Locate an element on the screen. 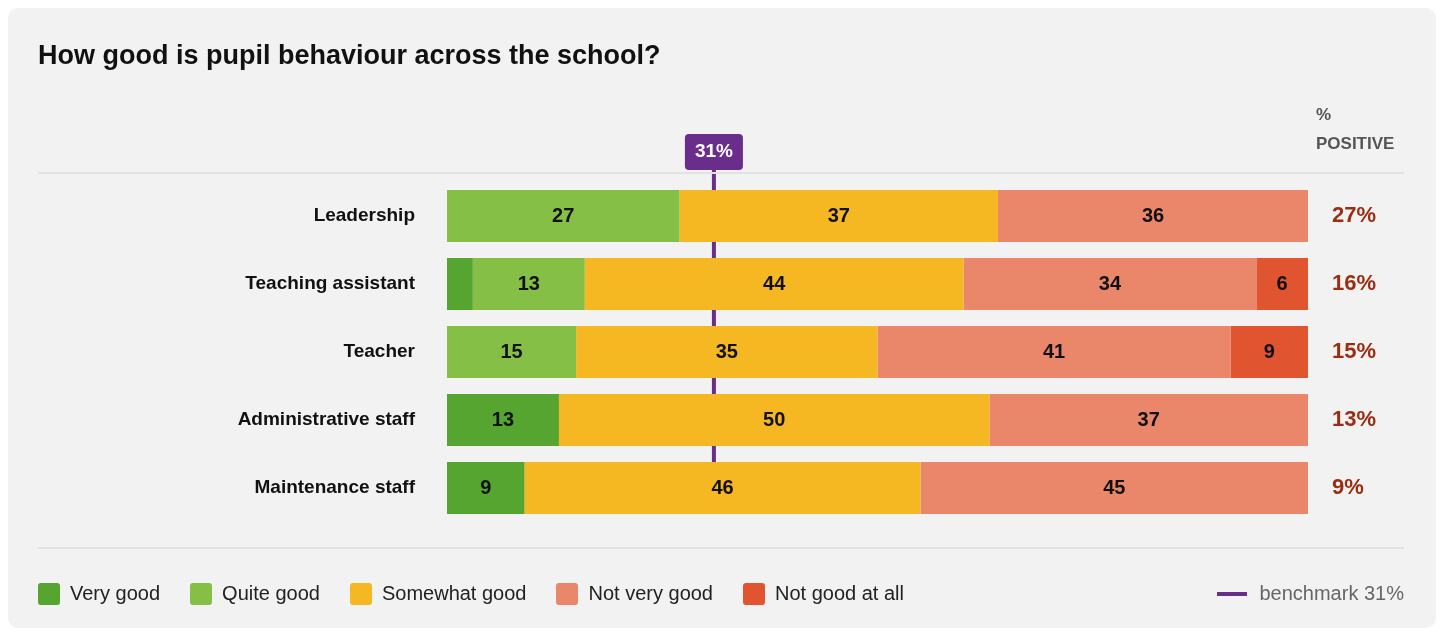 This screenshot has width=1441, height=636. data-label: 44 is located at coordinates (775, 282).